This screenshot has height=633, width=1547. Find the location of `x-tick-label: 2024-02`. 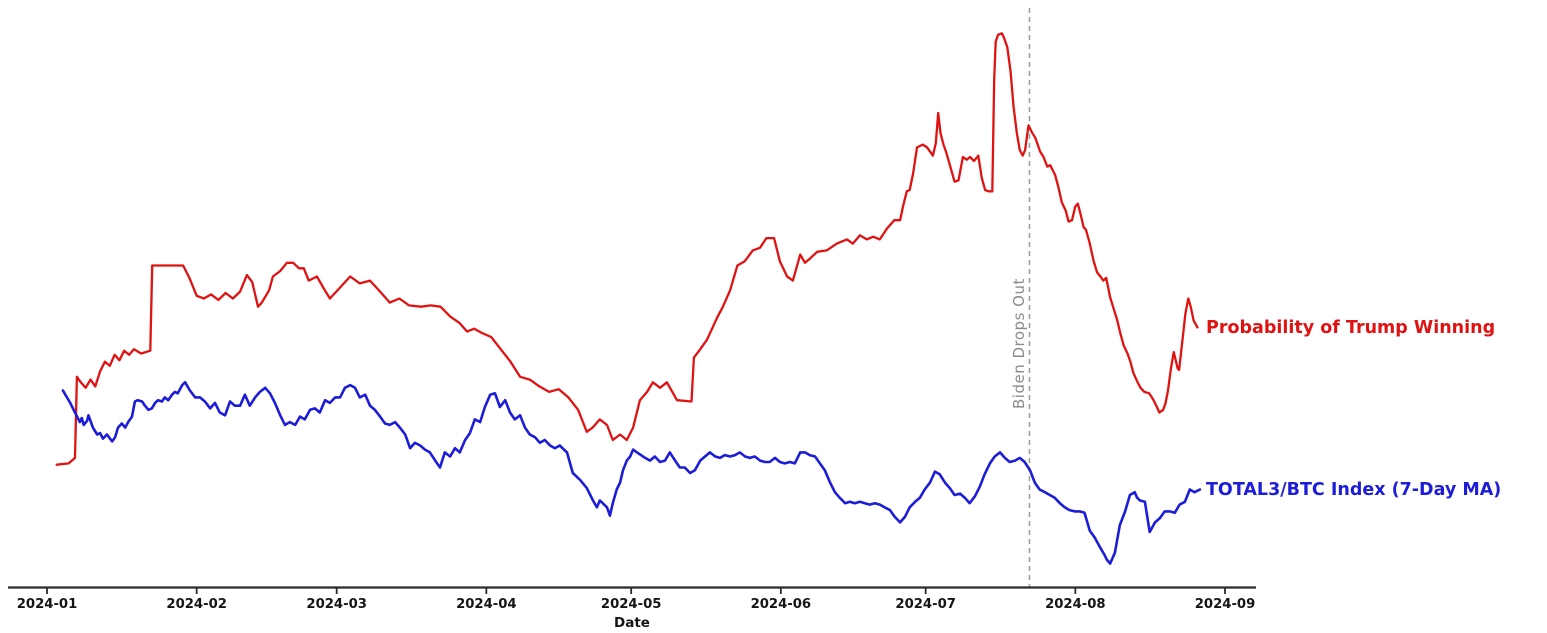

x-tick-label: 2024-02 is located at coordinates (196, 604).